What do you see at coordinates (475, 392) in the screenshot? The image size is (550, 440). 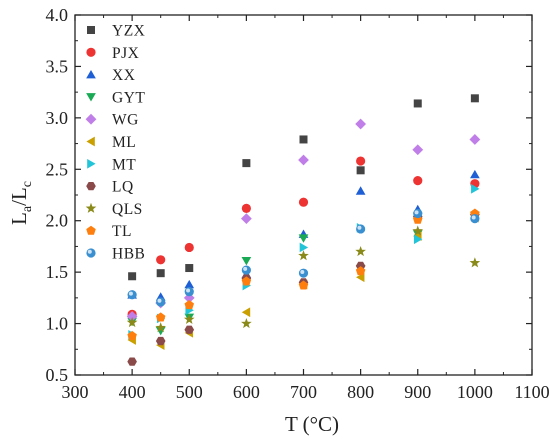 I see `x-tick-label: 1000` at bounding box center [475, 392].